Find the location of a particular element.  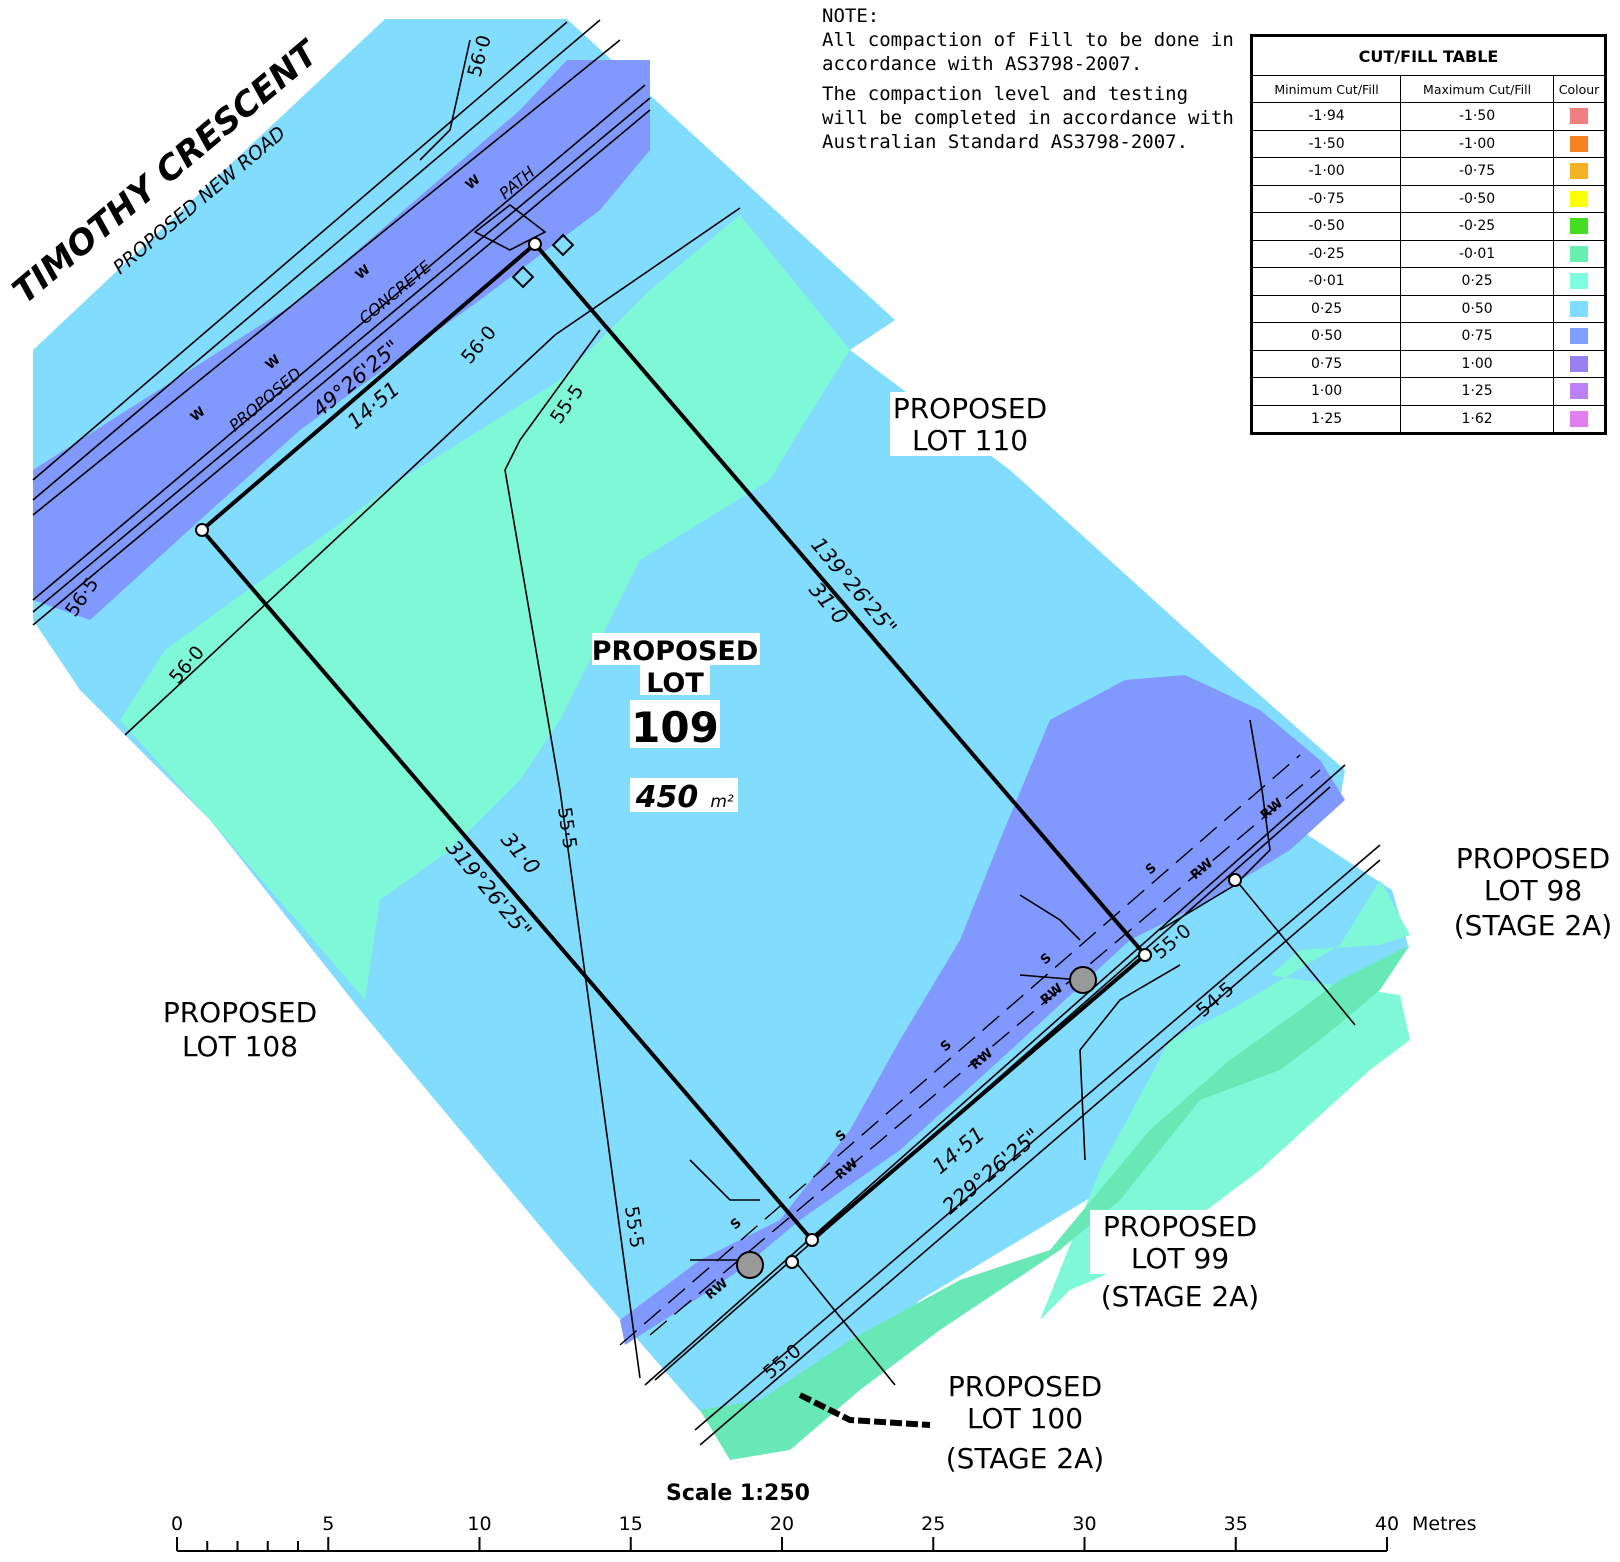

lot-100-label: (STAGE 2A) is located at coordinates (1025, 1458).